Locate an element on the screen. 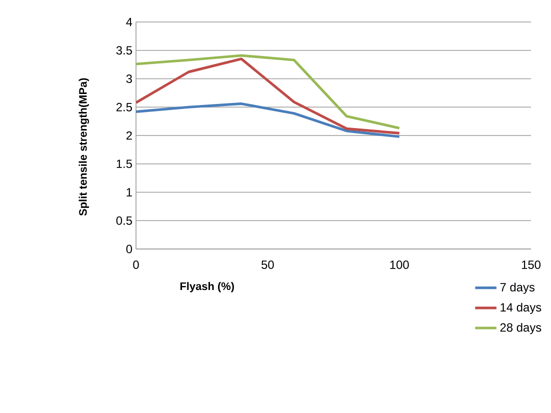  y-tick-label: 3.5 is located at coordinates (124, 50).